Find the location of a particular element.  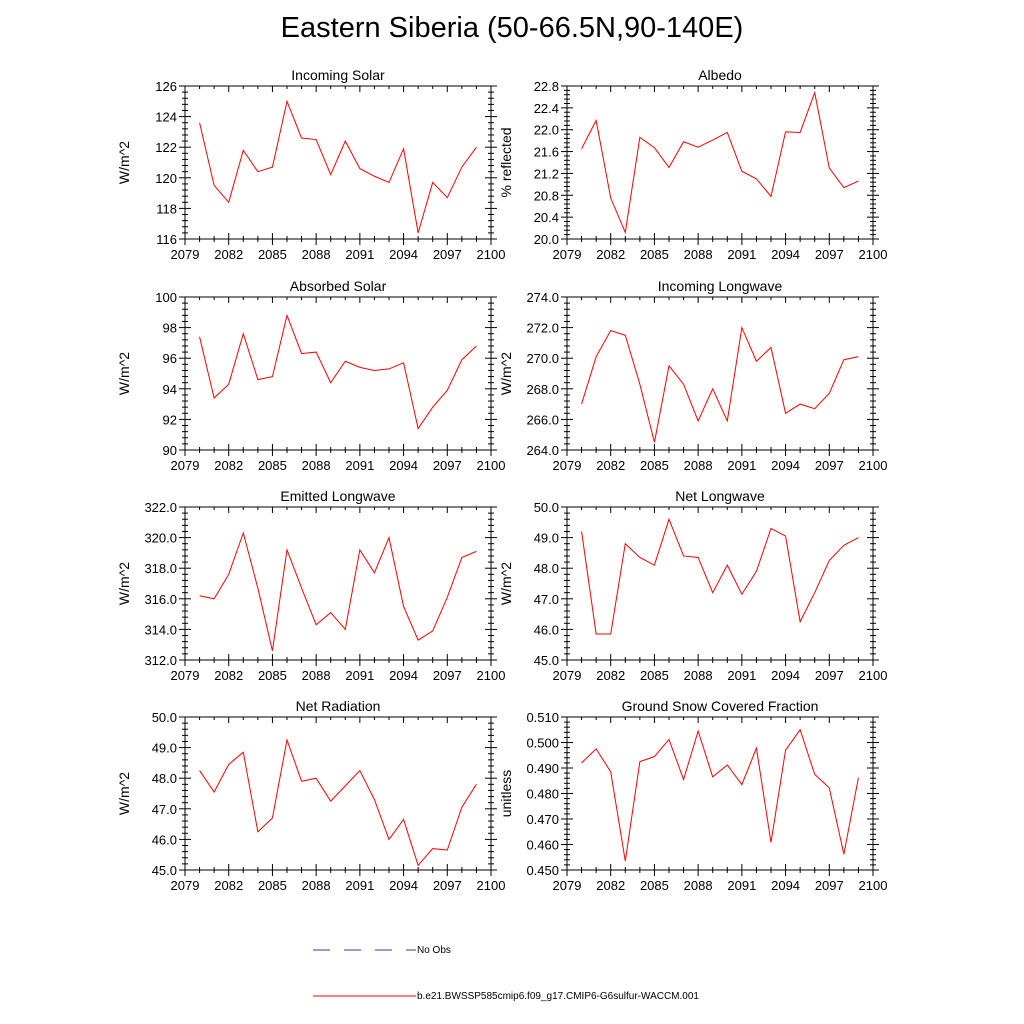

y-tick-label: 20.8 is located at coordinates (546, 195).